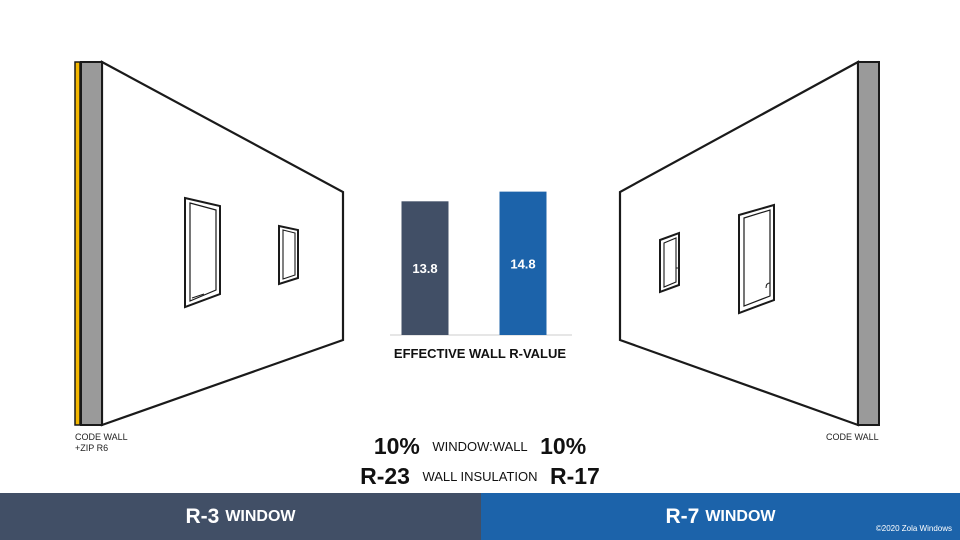  I want to click on left-wall-caption-line2: +ZIP R6, so click(92, 448).